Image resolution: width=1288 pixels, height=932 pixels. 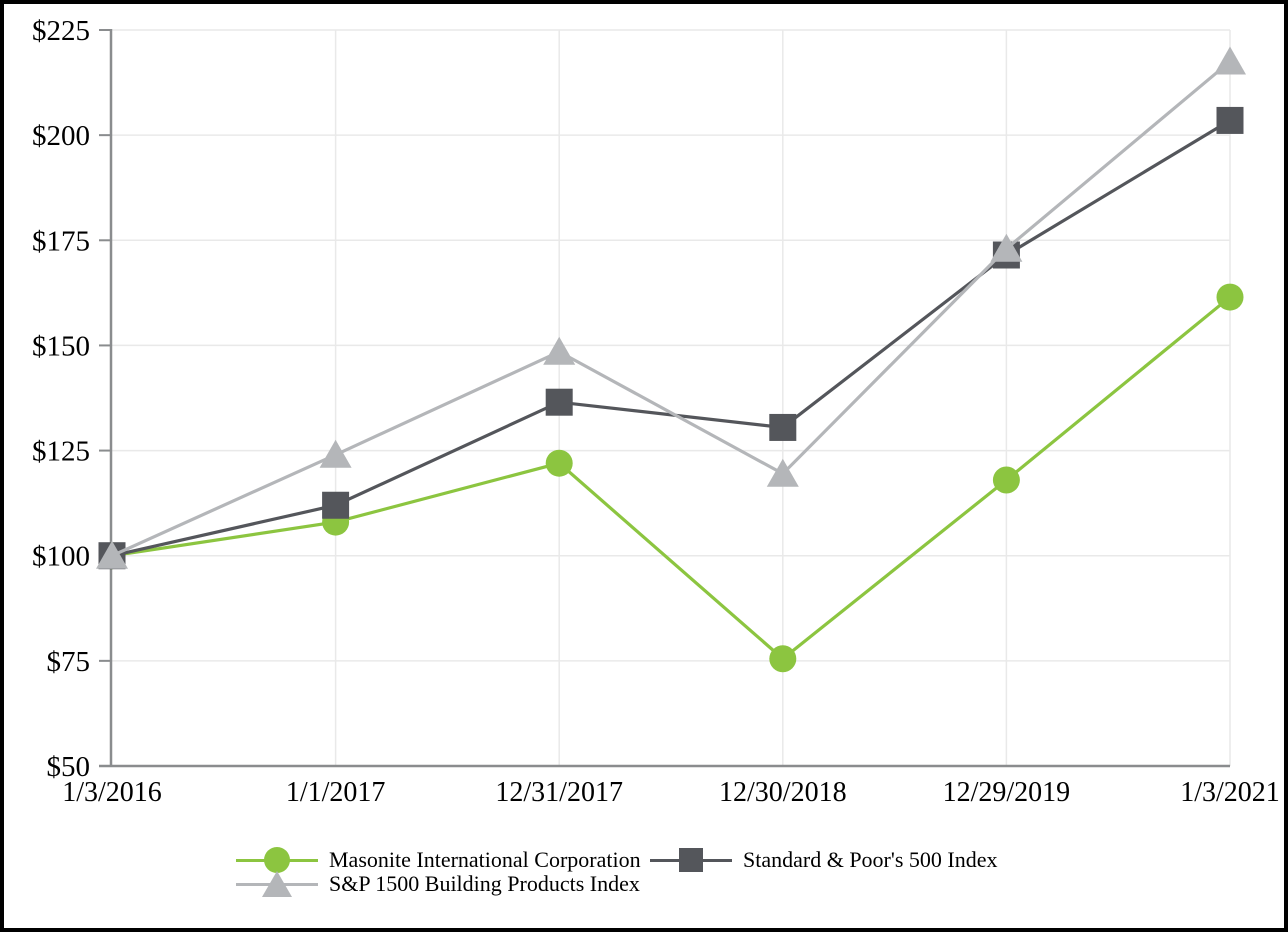 I want to click on x-axis-label: 1/3/2021, so click(x=1230, y=792).